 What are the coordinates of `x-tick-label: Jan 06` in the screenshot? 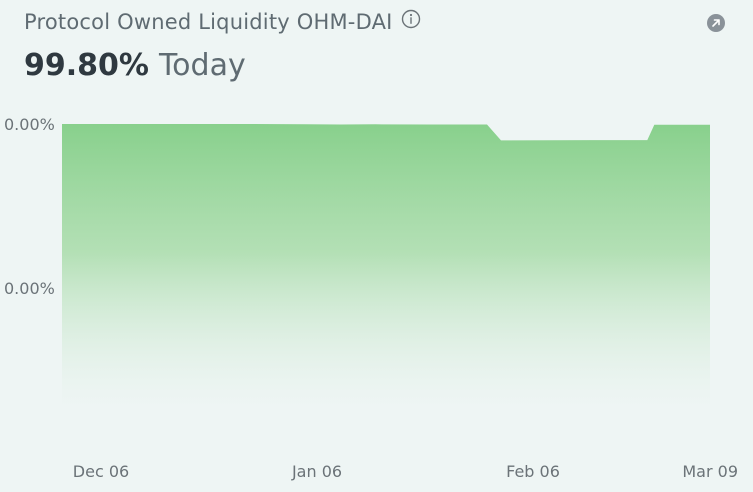 It's located at (316, 471).